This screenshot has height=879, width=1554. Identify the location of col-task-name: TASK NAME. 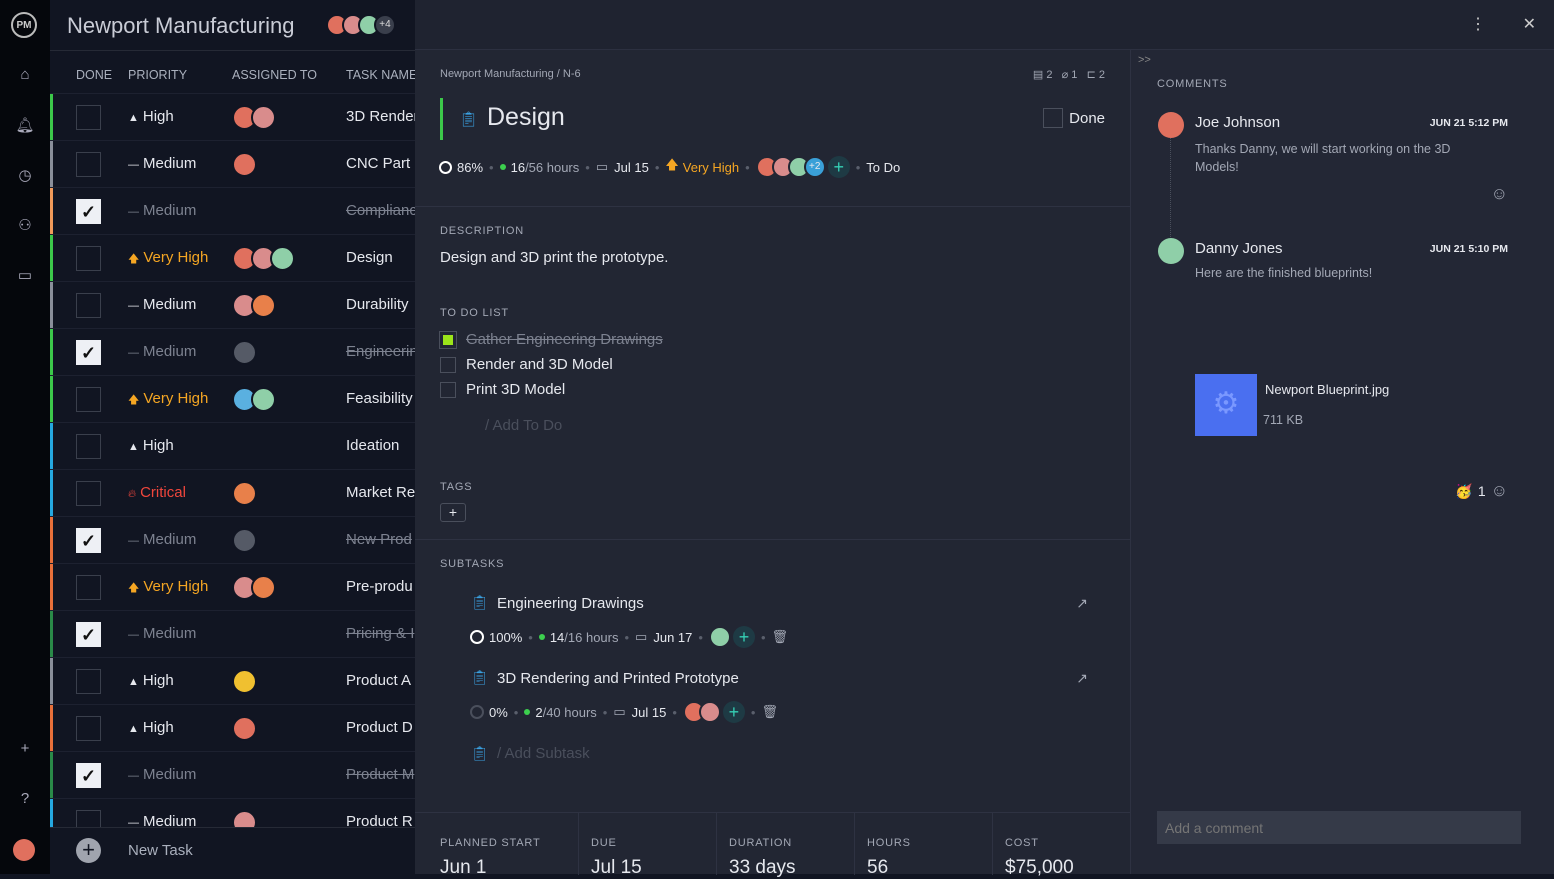
(380, 75).